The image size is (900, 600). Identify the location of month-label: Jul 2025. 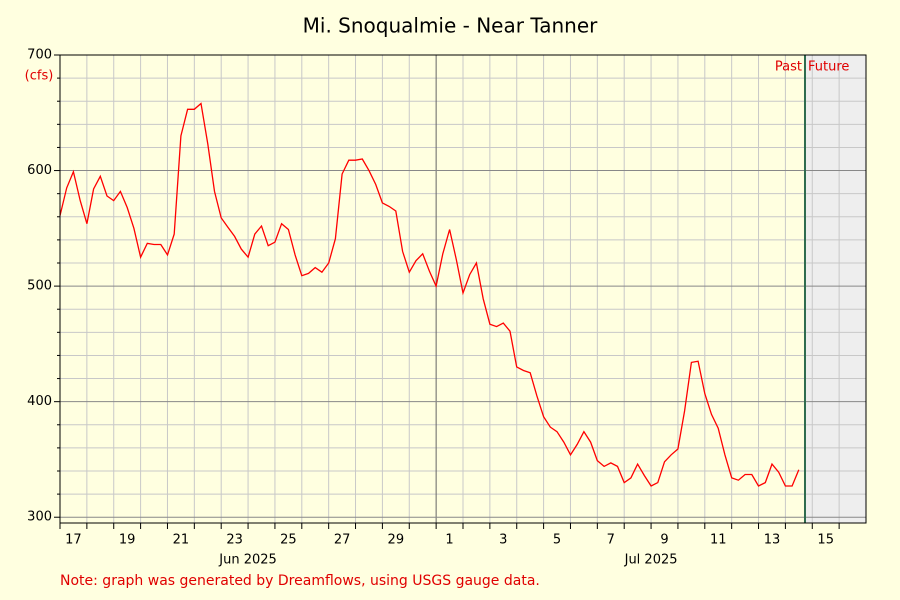
(651, 560).